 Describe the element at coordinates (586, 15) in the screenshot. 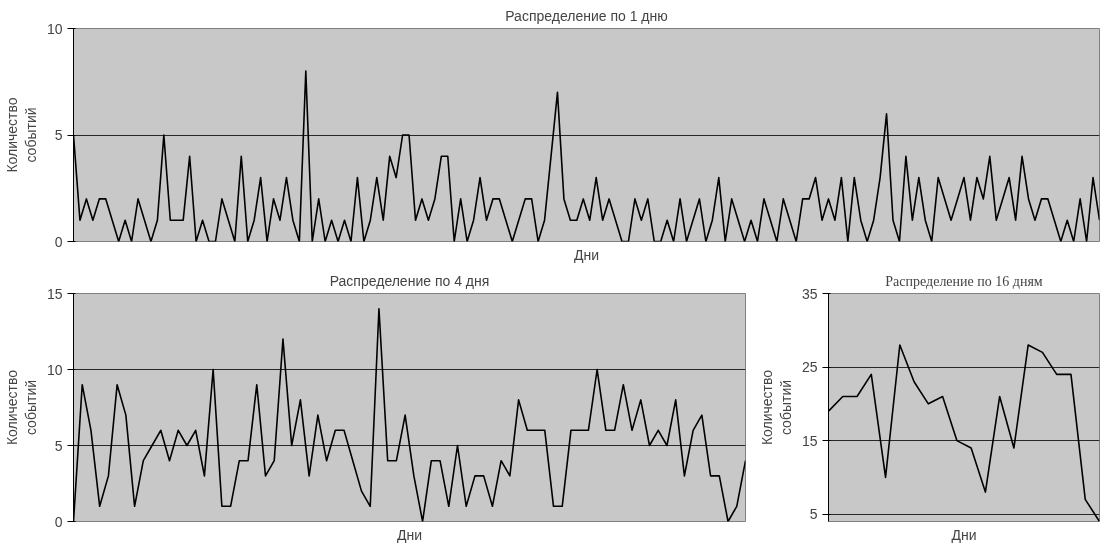

I see `chart-title: Распределение по 1 дню` at that location.